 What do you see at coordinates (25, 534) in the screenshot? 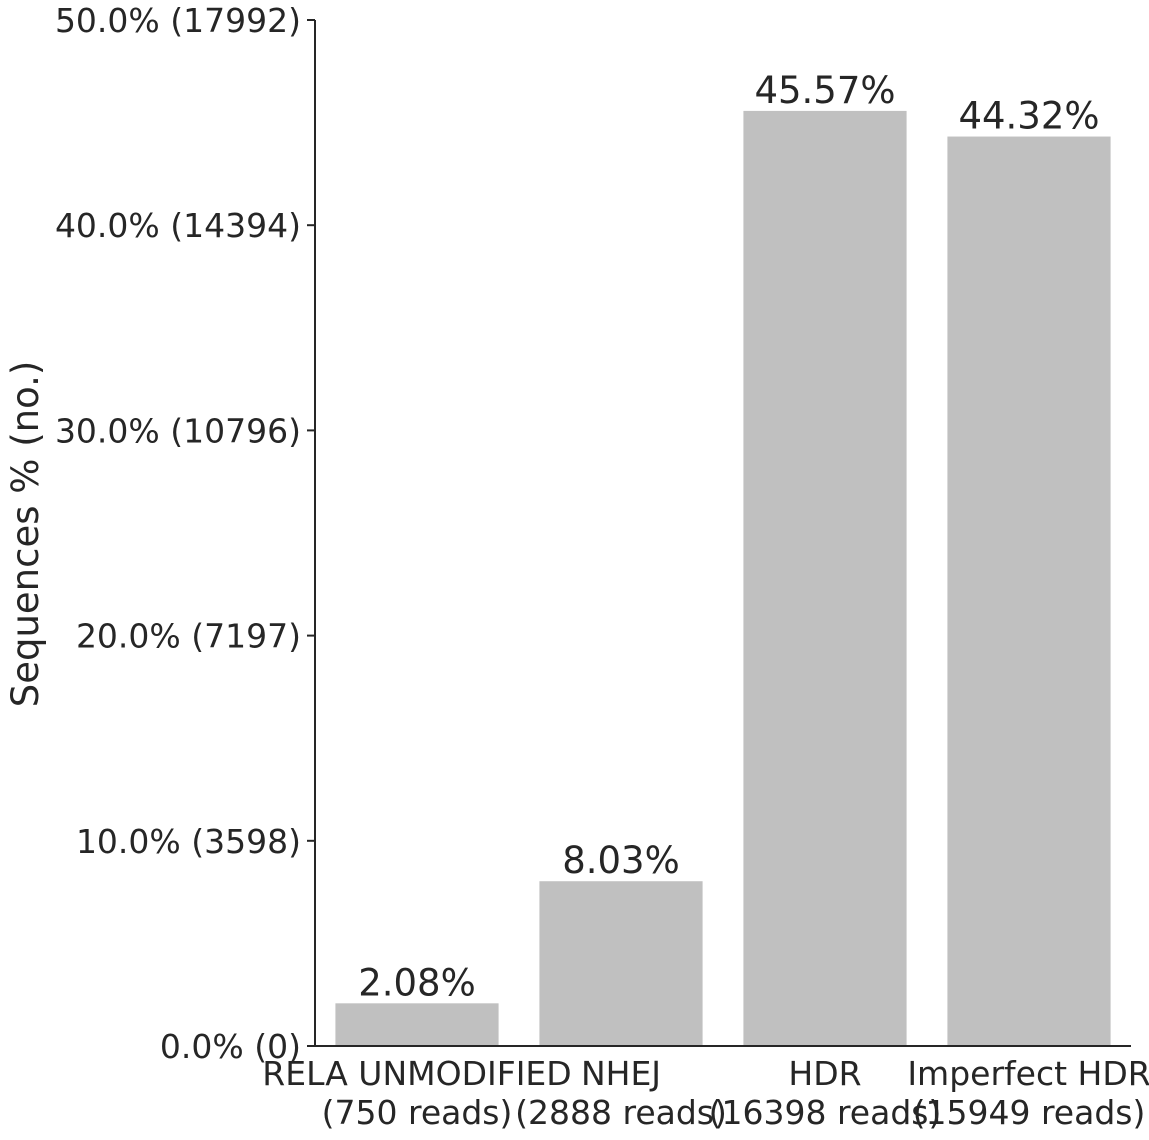
I see `y-axis-title: Sequences % (no.)` at bounding box center [25, 534].